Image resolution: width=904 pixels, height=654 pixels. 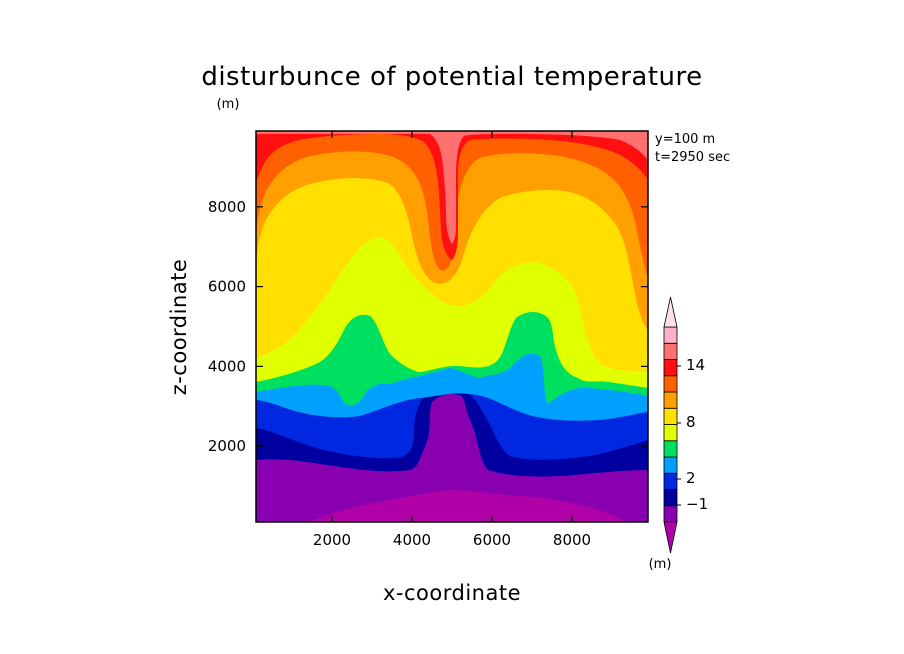 What do you see at coordinates (227, 207) in the screenshot?
I see `y-tick-label: 8000` at bounding box center [227, 207].